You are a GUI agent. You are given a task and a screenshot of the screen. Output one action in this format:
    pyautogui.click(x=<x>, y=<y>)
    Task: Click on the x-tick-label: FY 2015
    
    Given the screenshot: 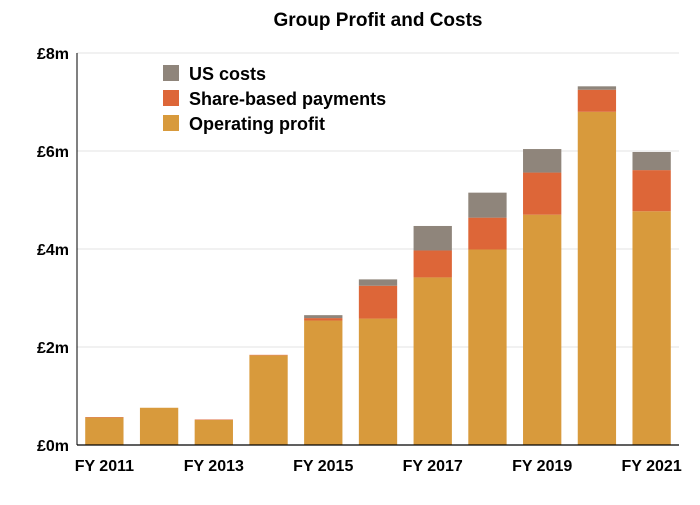 What is the action you would take?
    pyautogui.click(x=323, y=466)
    